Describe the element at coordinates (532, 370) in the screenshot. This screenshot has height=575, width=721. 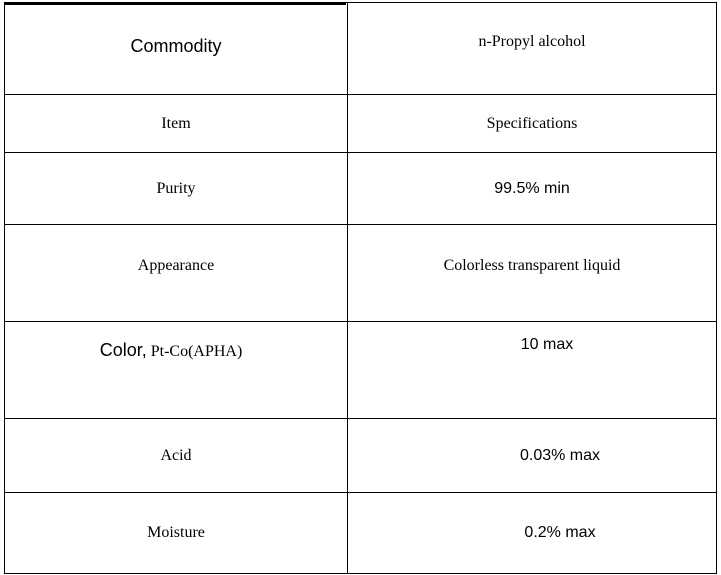
I see `row-value: 10 max` at that location.